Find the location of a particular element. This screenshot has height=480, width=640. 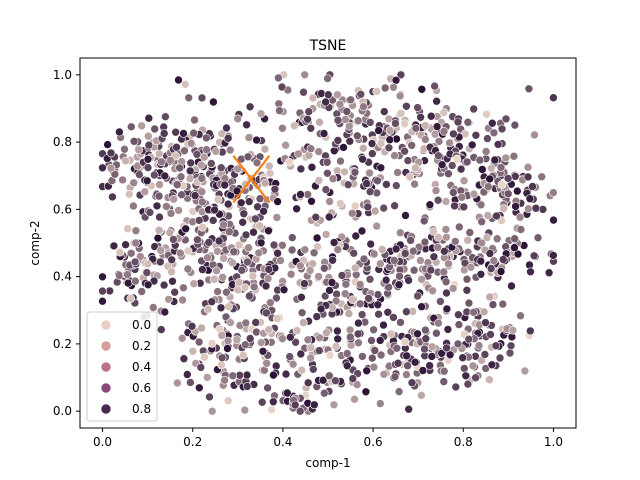

x-marker is located at coordinates (251, 179).